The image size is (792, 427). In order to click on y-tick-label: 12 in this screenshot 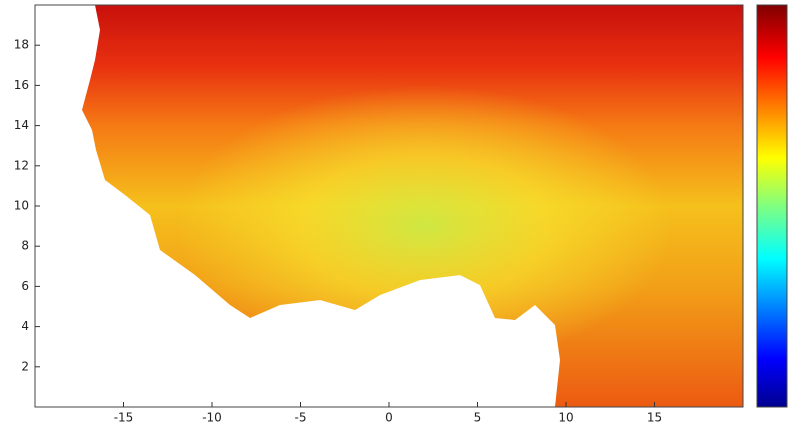, I will do `click(21, 165)`.